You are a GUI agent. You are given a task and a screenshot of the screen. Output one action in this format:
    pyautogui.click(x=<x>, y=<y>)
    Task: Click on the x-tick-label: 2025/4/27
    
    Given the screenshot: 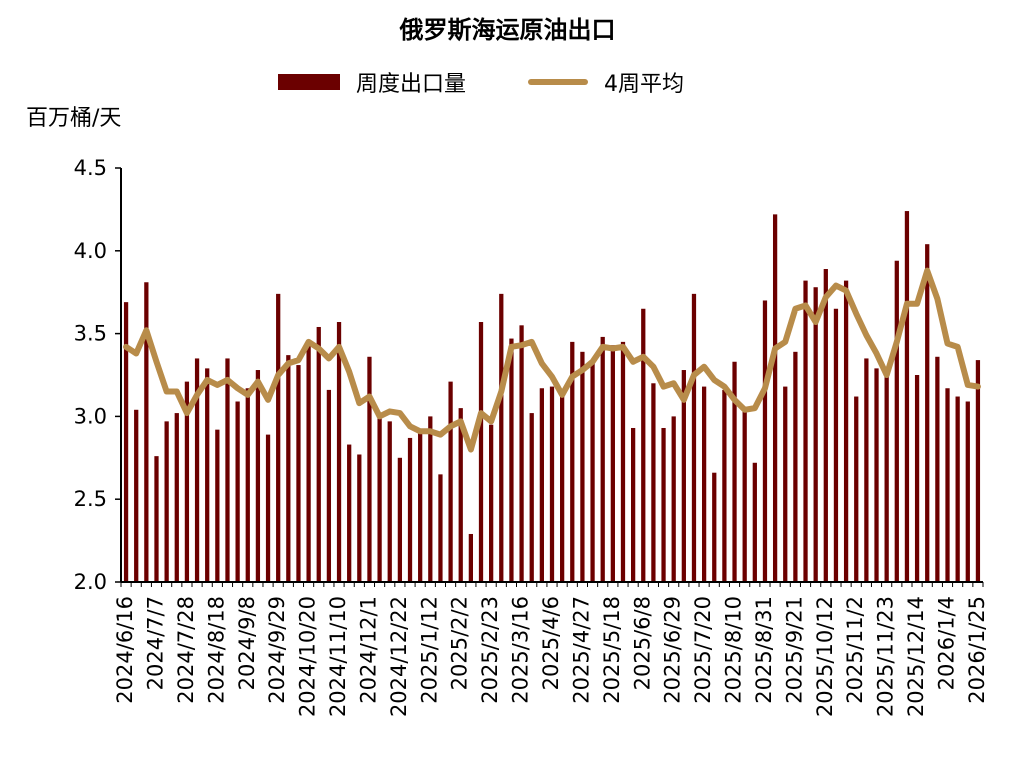 What is the action you would take?
    pyautogui.click(x=581, y=650)
    